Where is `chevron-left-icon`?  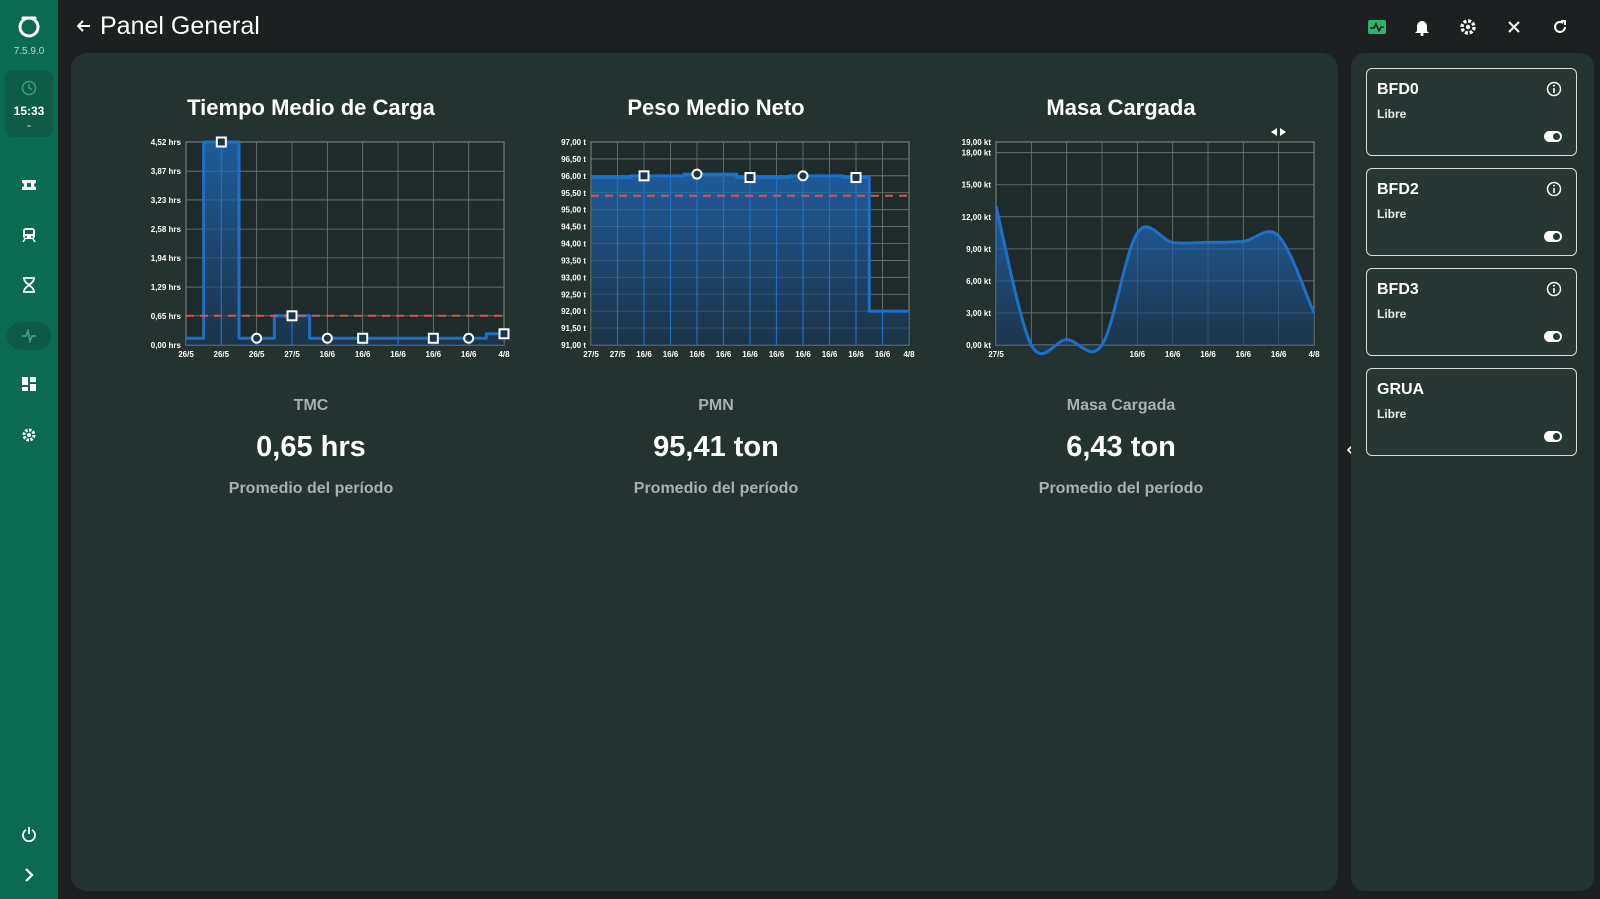
chevron-left-icon is located at coordinates (1350, 450).